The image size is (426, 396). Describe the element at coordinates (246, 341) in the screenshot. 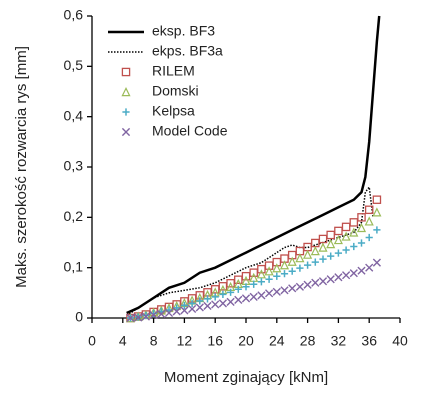

I see `x-tick-label: 20` at that location.